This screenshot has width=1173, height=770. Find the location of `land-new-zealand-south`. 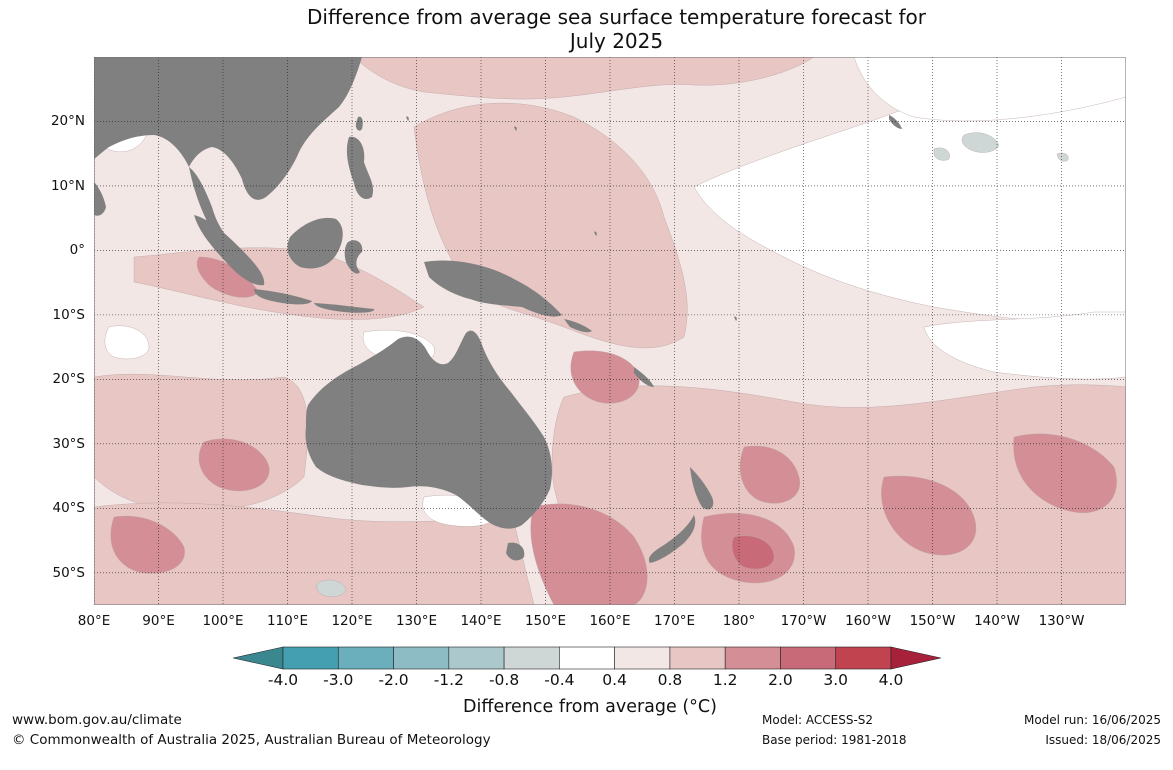

land-new-zealand-south is located at coordinates (672, 539).